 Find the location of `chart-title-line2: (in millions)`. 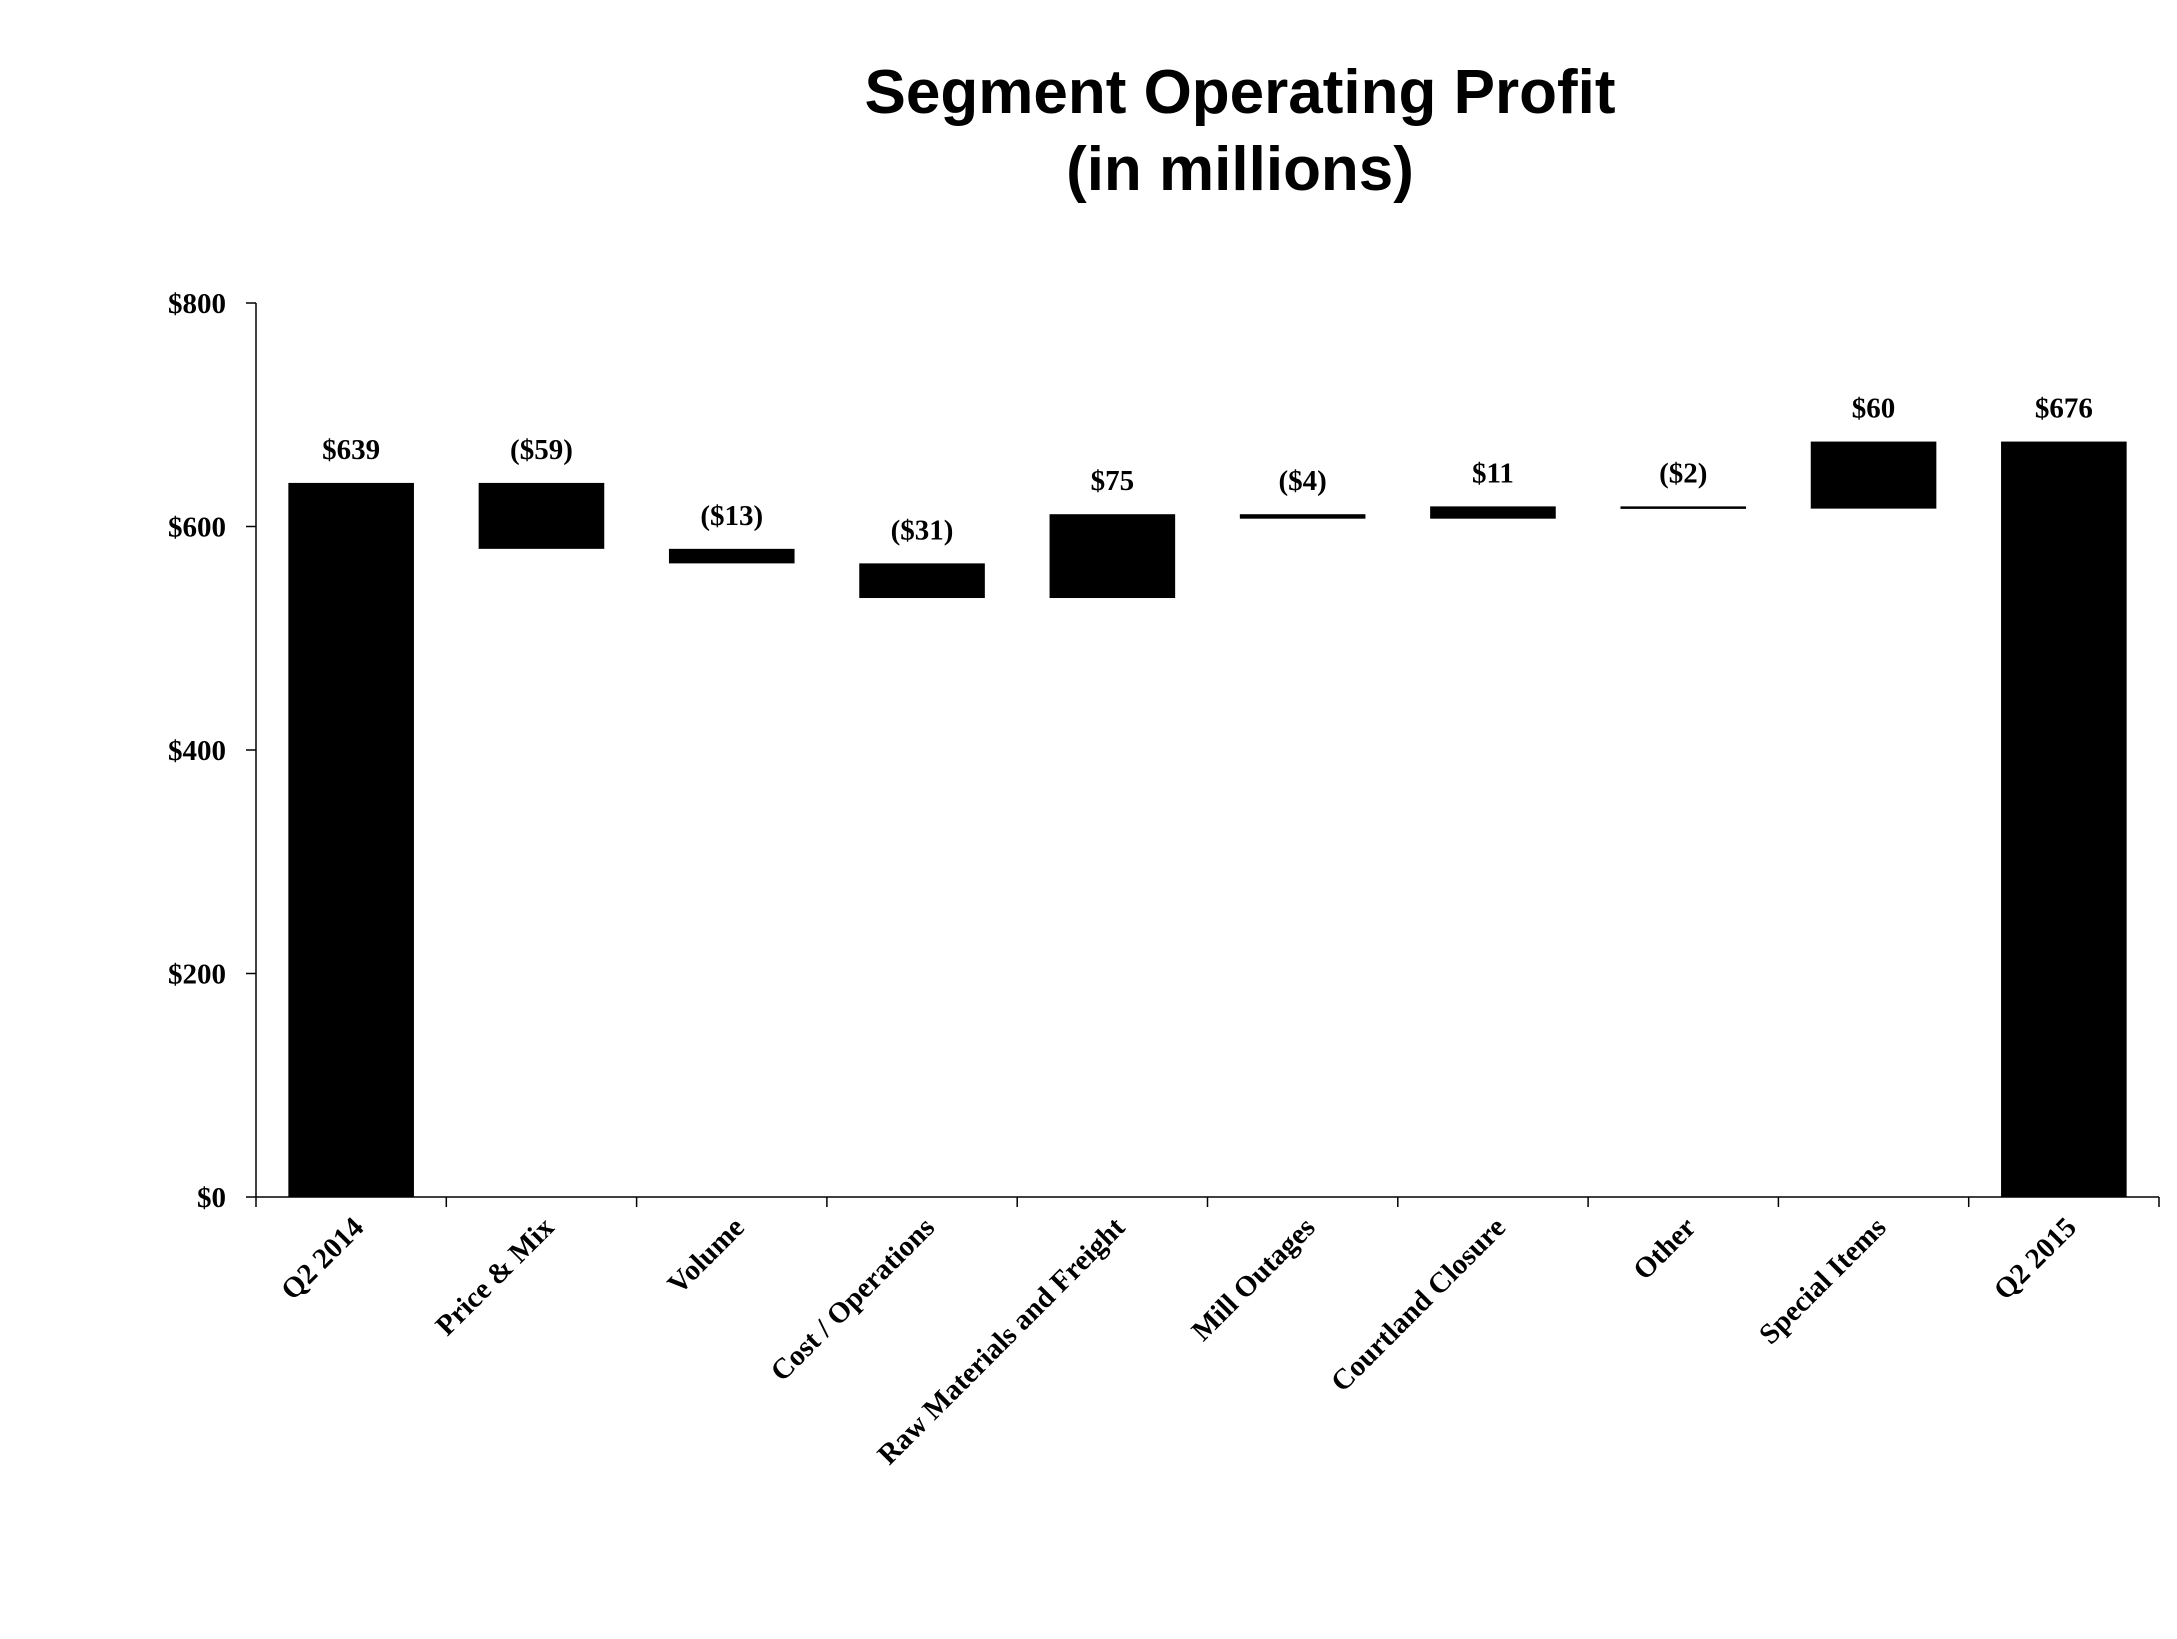

chart-title-line2: (in millions) is located at coordinates (1240, 169).